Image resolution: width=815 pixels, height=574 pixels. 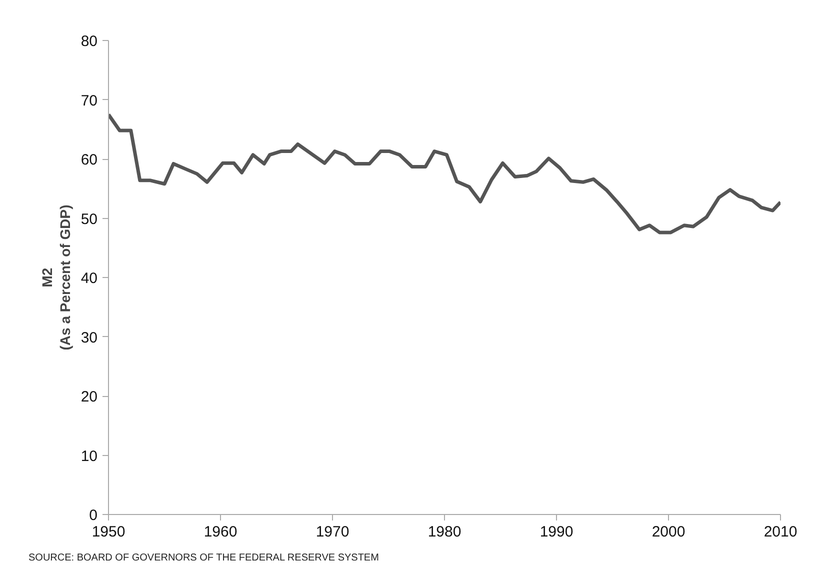 I want to click on y-axis-title: M2 (As a Percent of GDP), so click(x=56, y=277).